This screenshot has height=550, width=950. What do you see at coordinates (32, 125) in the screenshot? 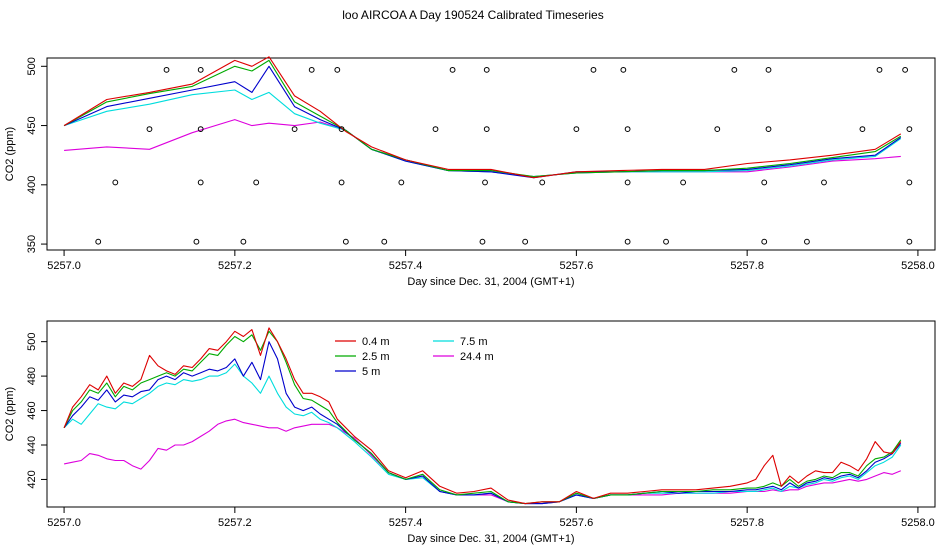
I see `y-tick-label: 450` at bounding box center [32, 125].